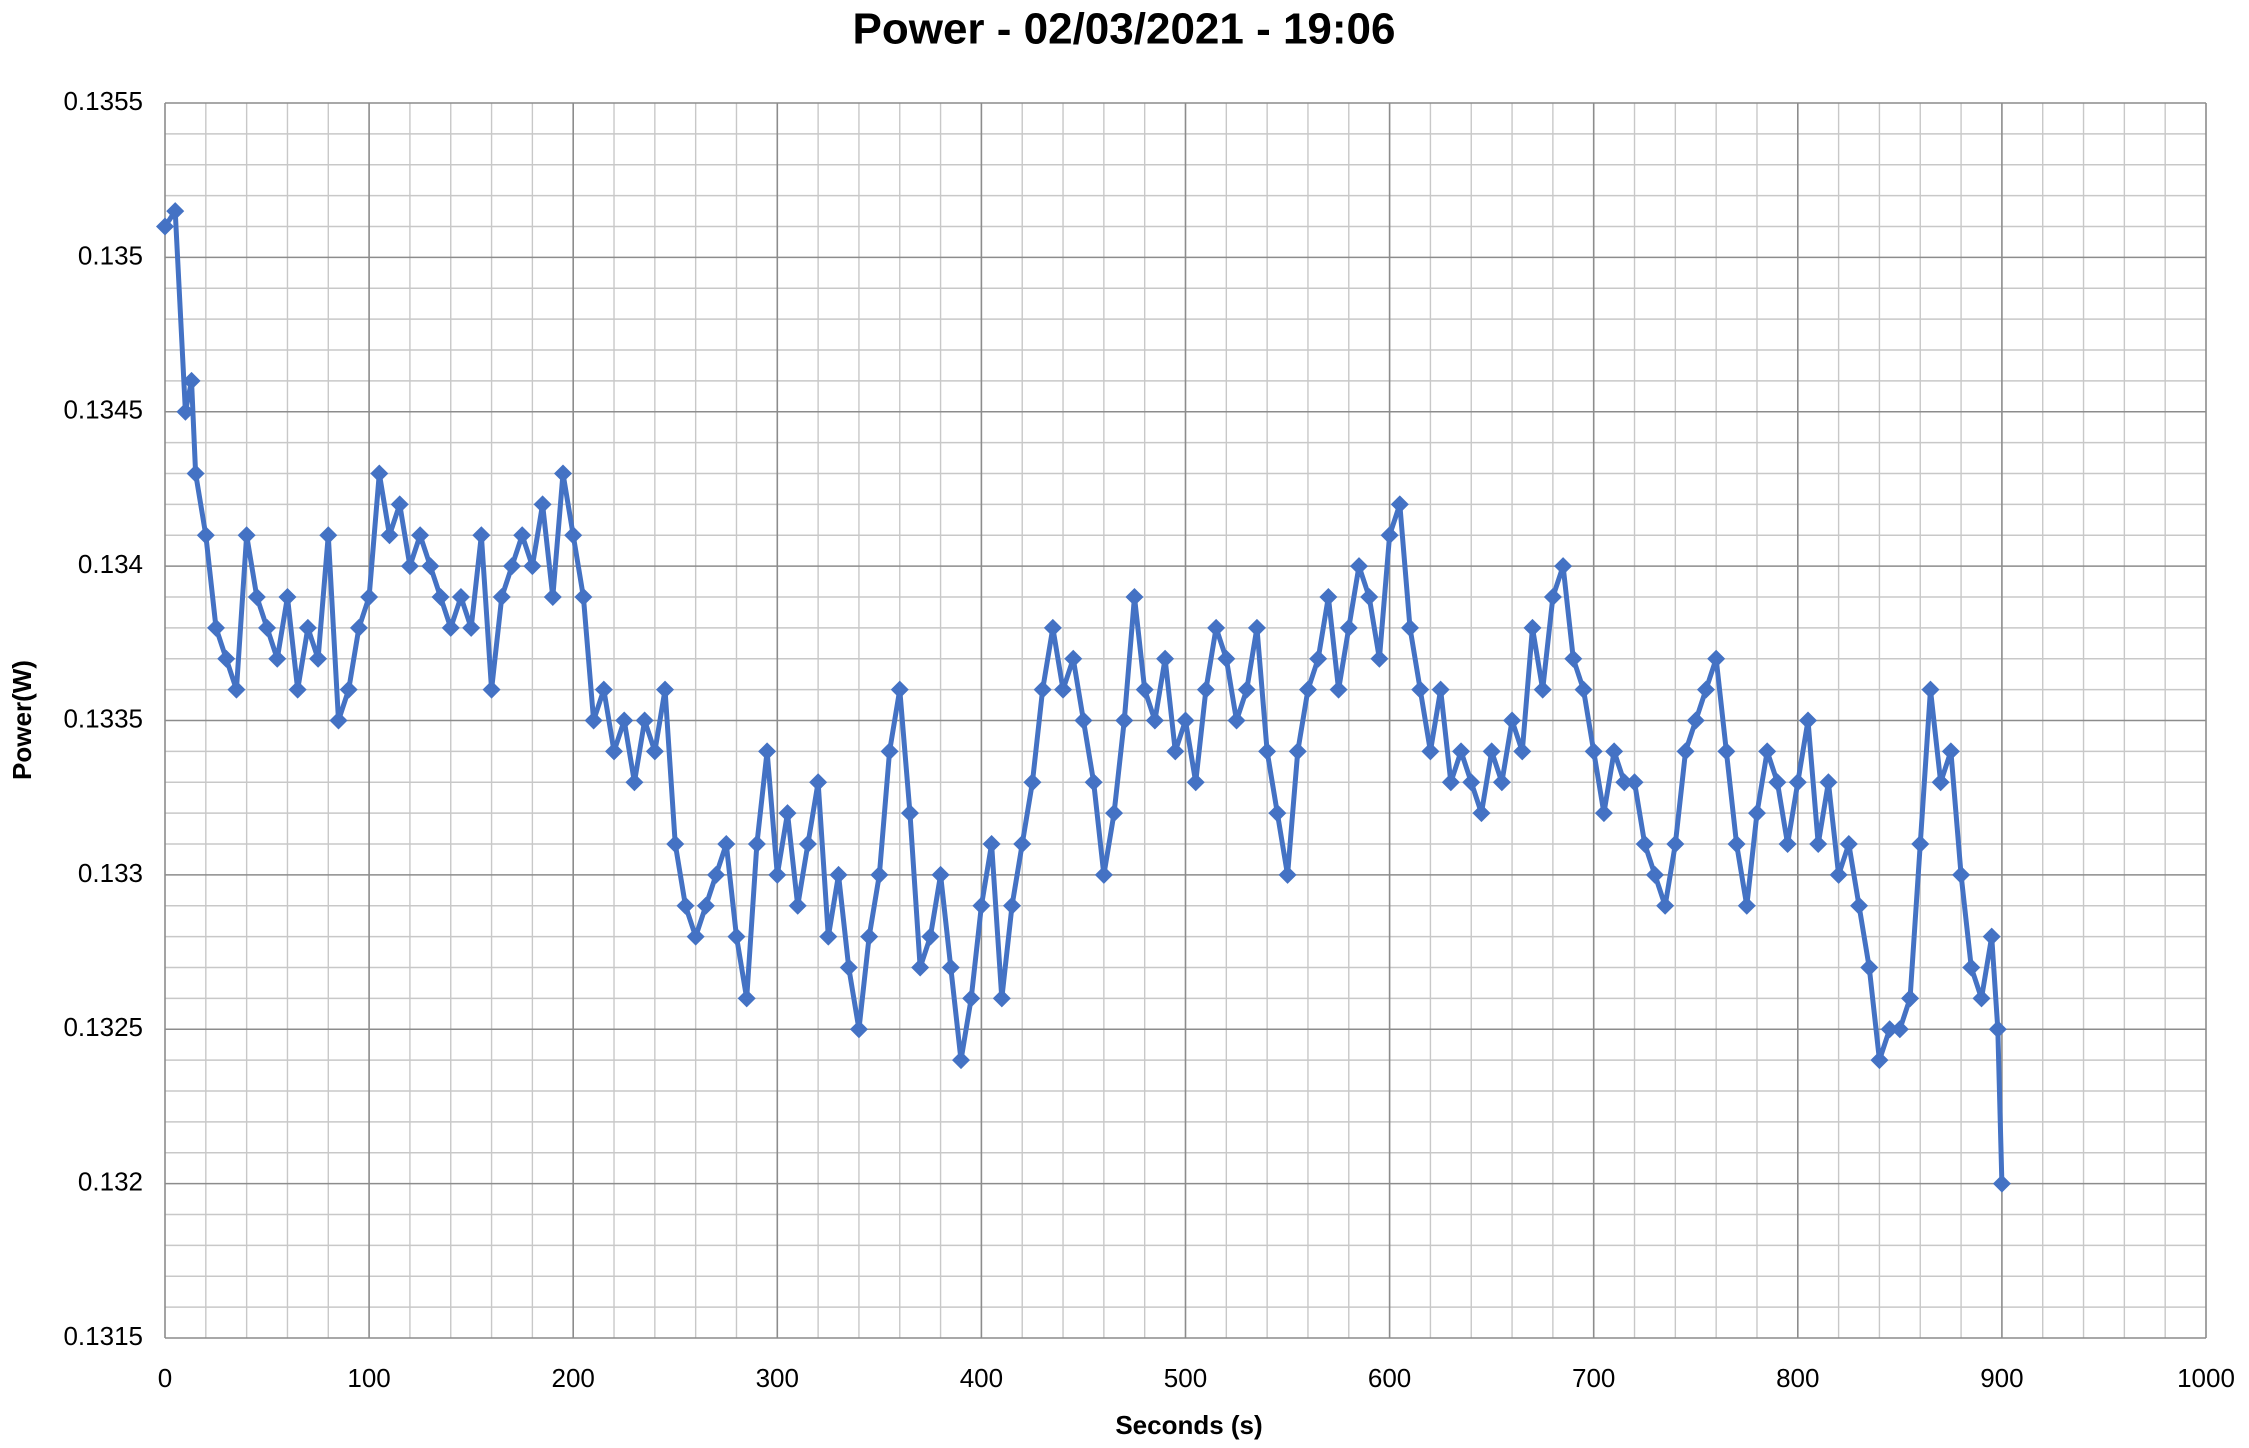 Image resolution: width=2249 pixels, height=1448 pixels. I want to click on x-axis-label: Seconds (s), so click(1188, 1425).